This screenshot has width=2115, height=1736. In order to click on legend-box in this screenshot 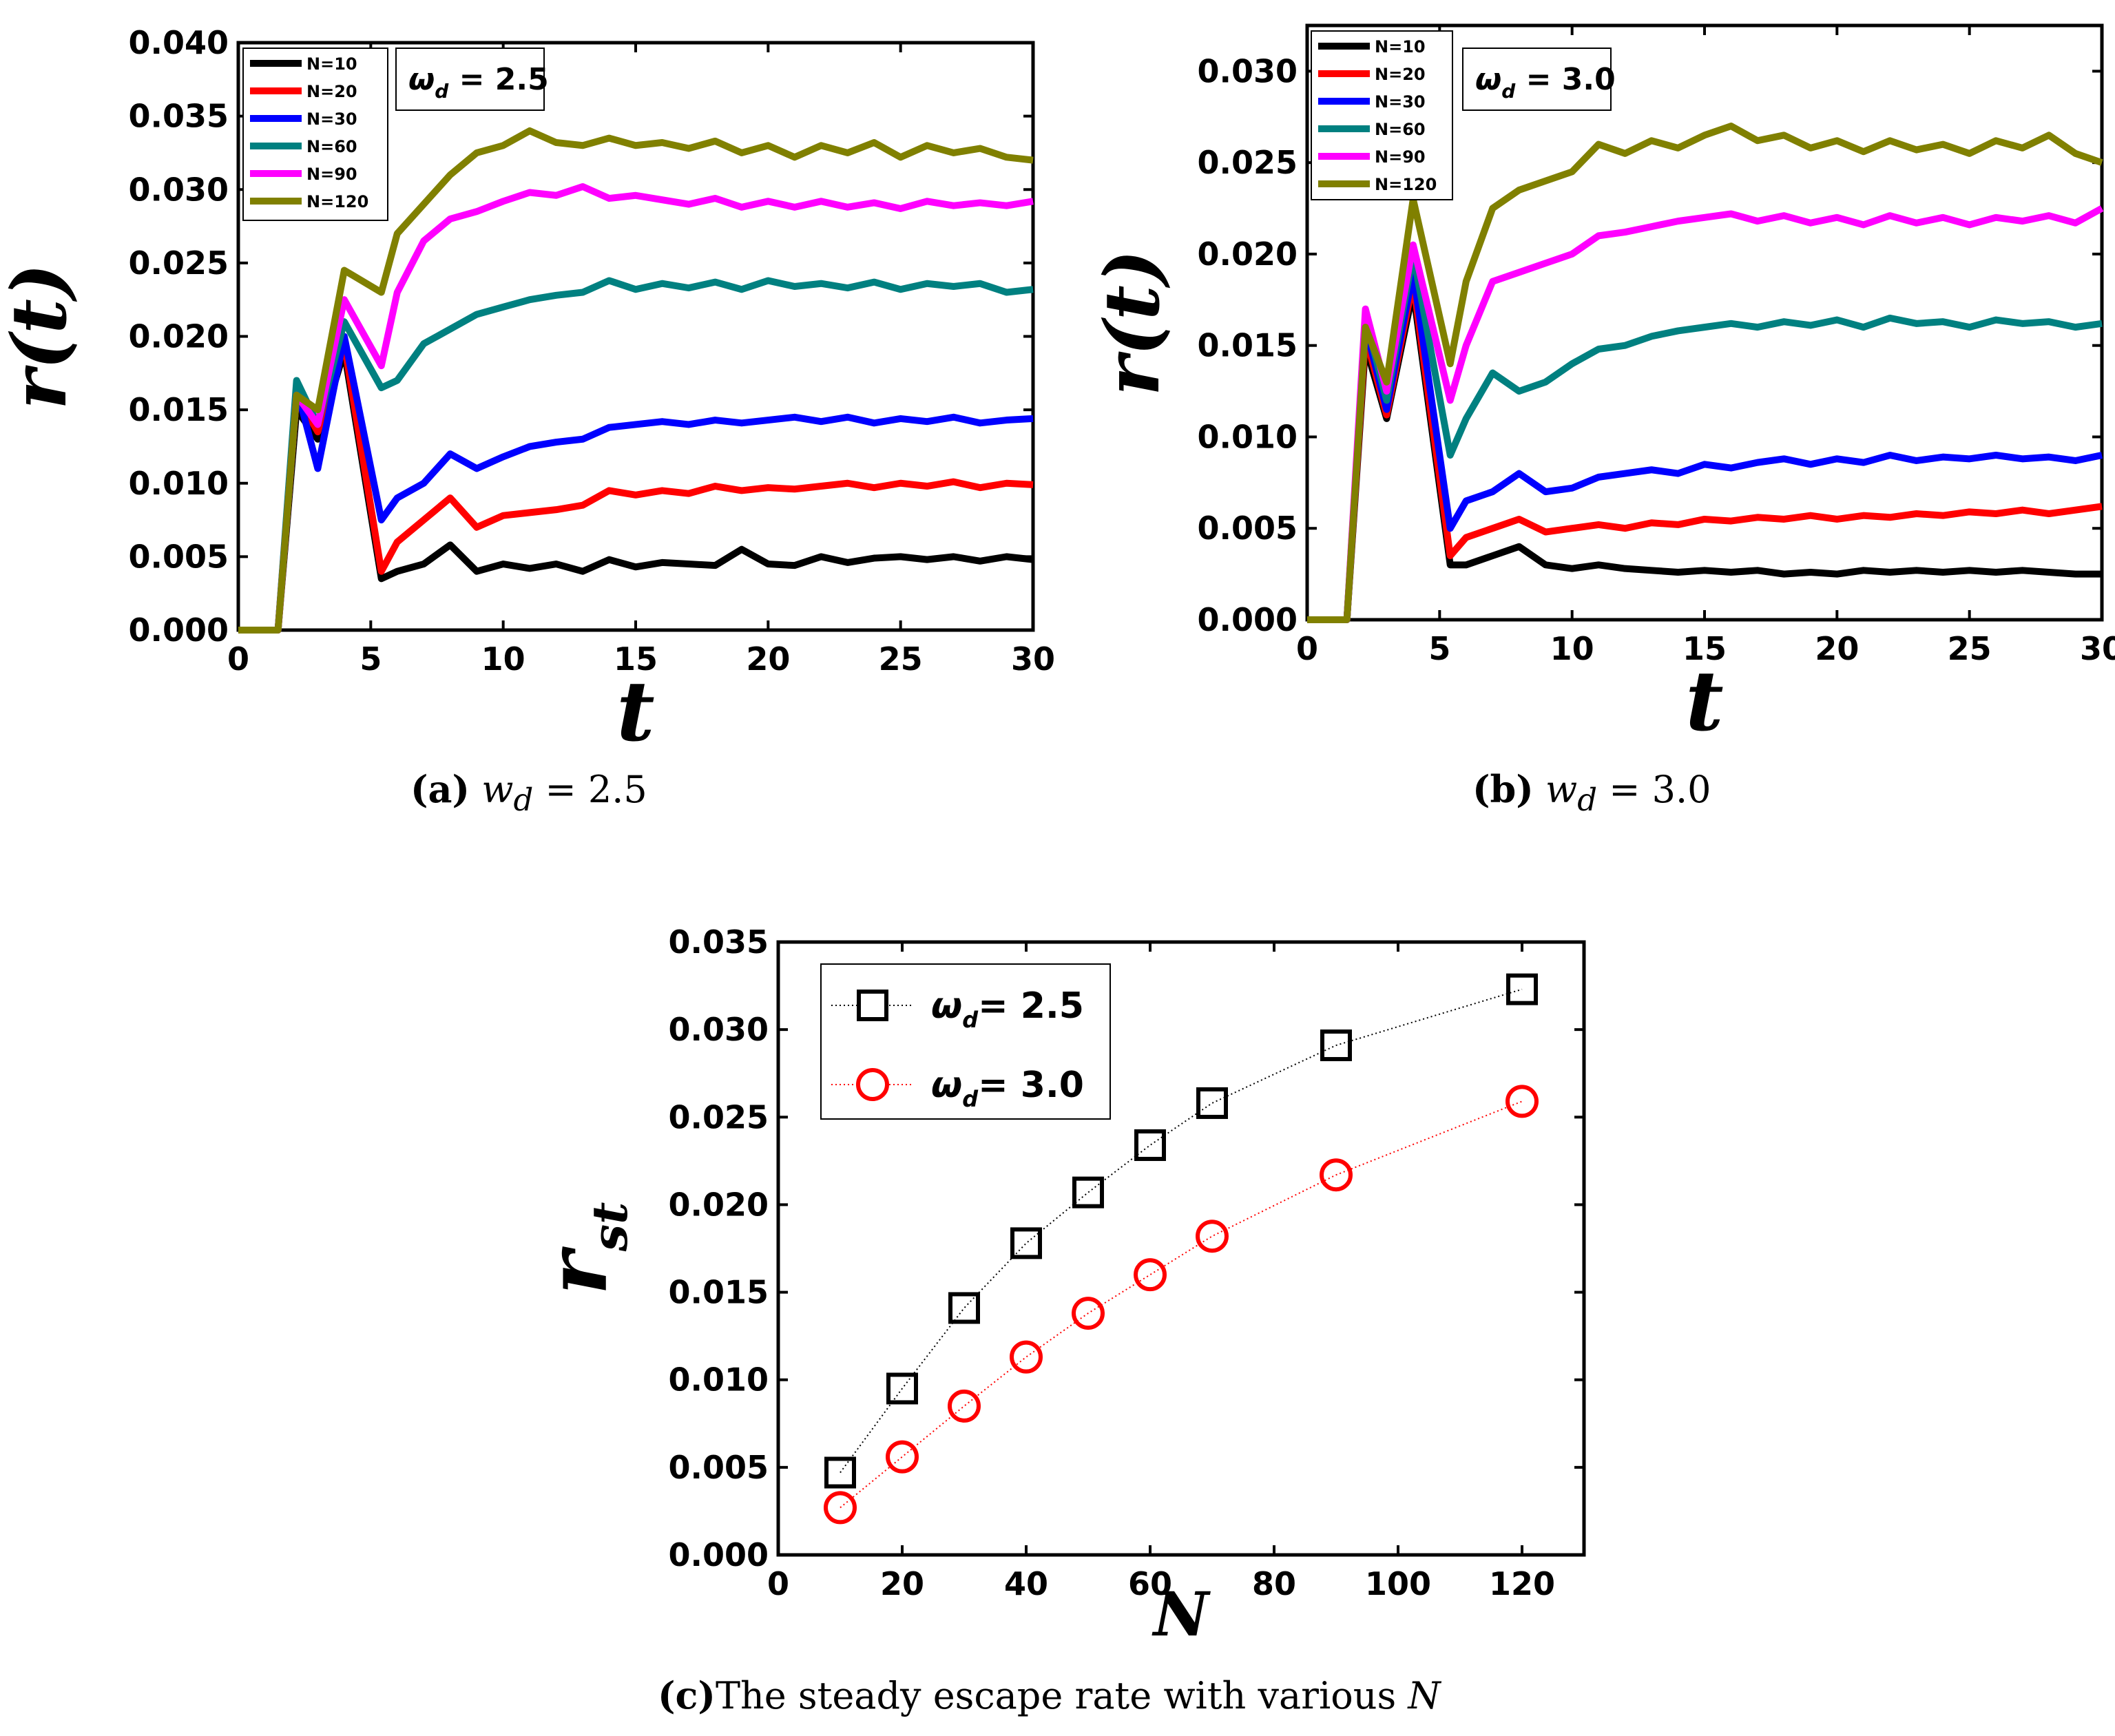, I will do `click(315, 134)`.